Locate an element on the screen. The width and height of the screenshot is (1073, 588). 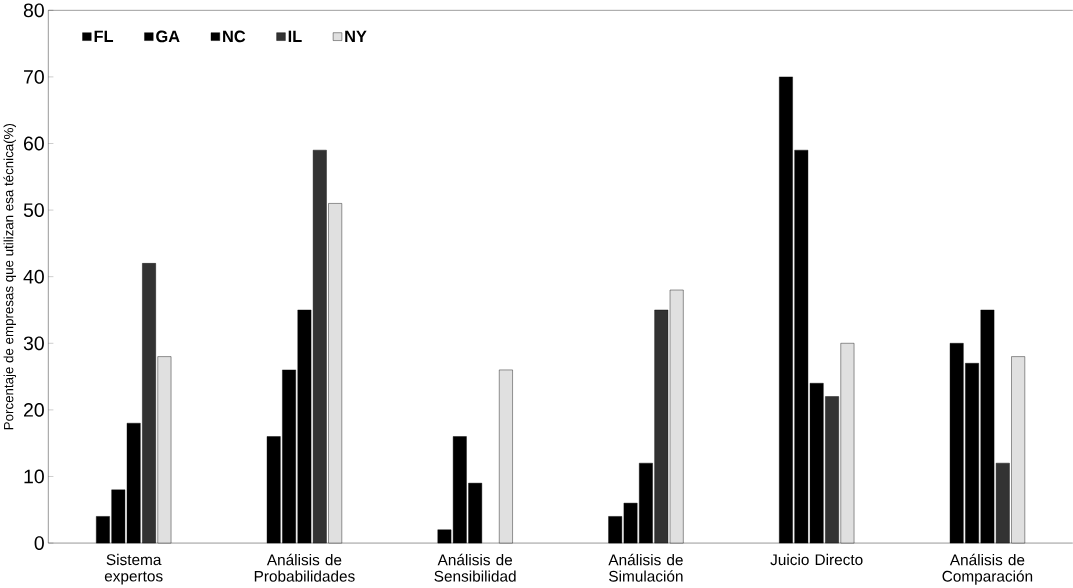
legend-label: IL is located at coordinates (295, 36).